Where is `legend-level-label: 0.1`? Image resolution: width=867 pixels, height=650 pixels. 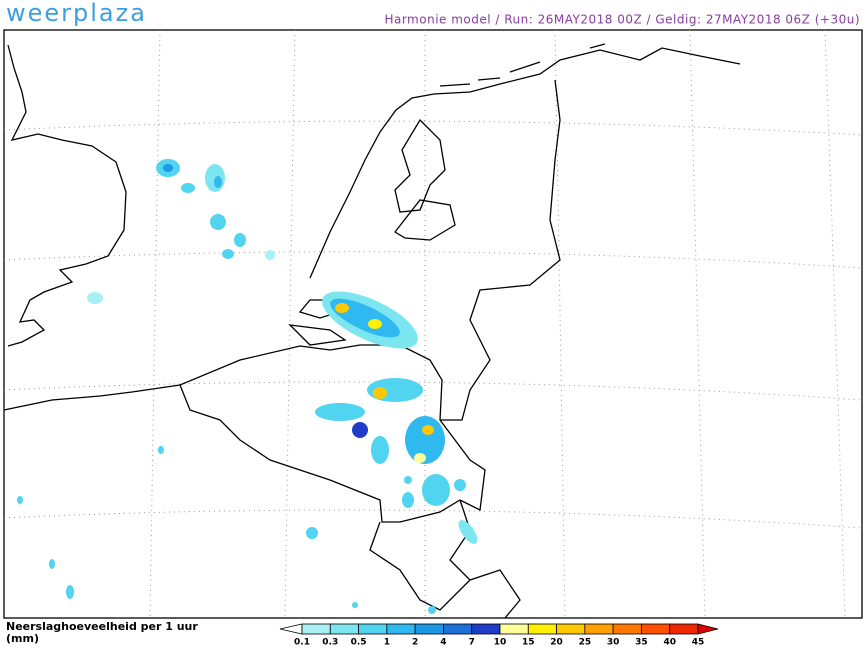 legend-level-label: 0.1 is located at coordinates (302, 643).